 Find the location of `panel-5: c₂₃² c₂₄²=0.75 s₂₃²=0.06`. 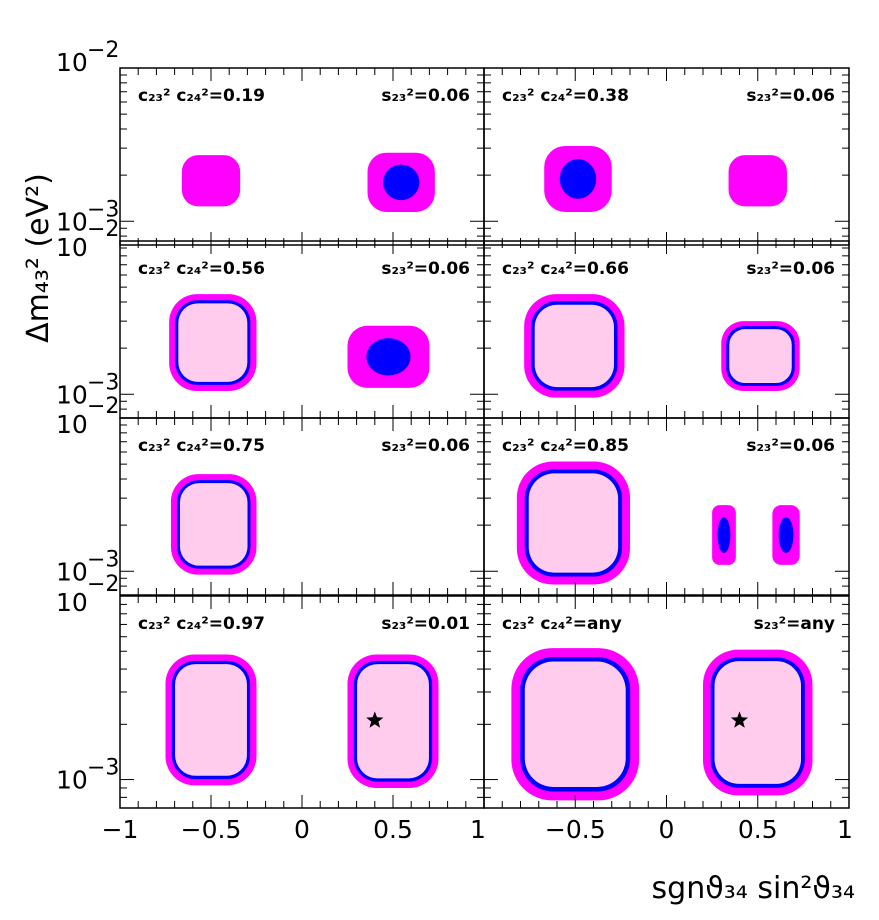

panel-5: c₂₃² c₂₄²=0.75 s₂₃²=0.06 is located at coordinates (304, 505).